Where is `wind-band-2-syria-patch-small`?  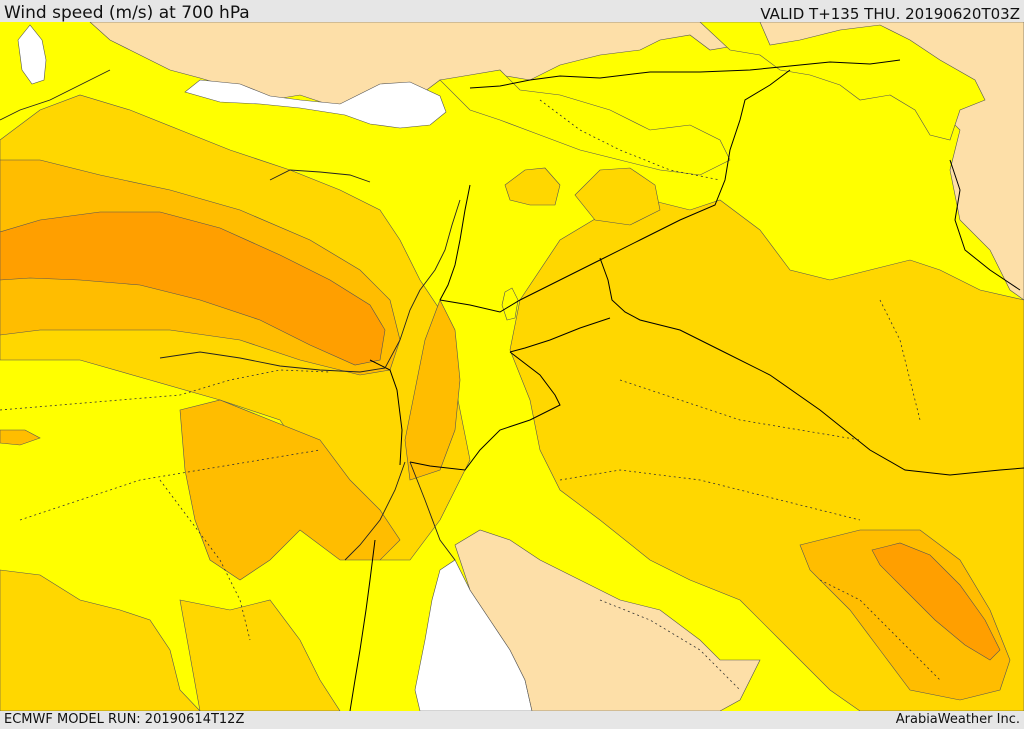 wind-band-2-syria-patch-small is located at coordinates (532, 186).